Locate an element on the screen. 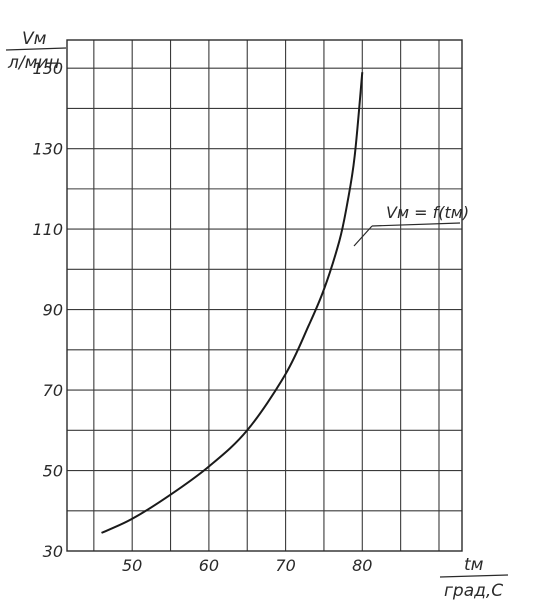 This screenshot has height=614, width=535. curve-annotation-rule is located at coordinates (416, 224).